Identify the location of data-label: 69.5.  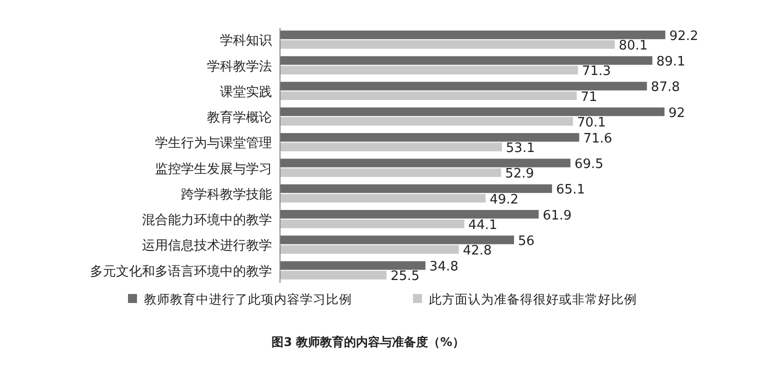
(589, 164).